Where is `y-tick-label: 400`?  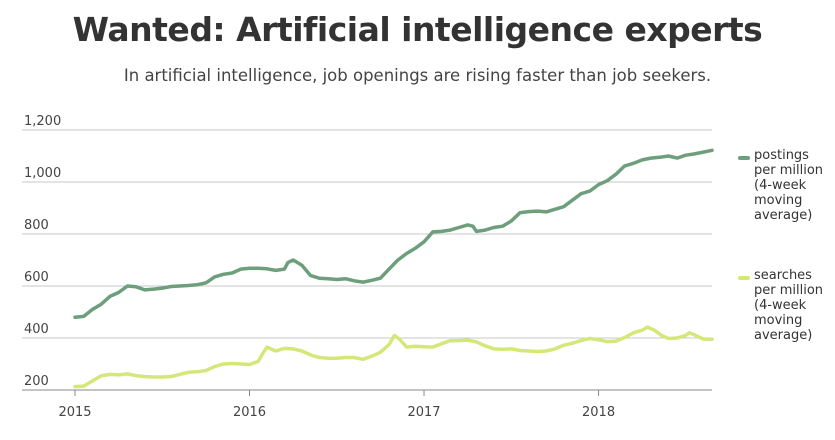 y-tick-label: 400 is located at coordinates (36, 329).